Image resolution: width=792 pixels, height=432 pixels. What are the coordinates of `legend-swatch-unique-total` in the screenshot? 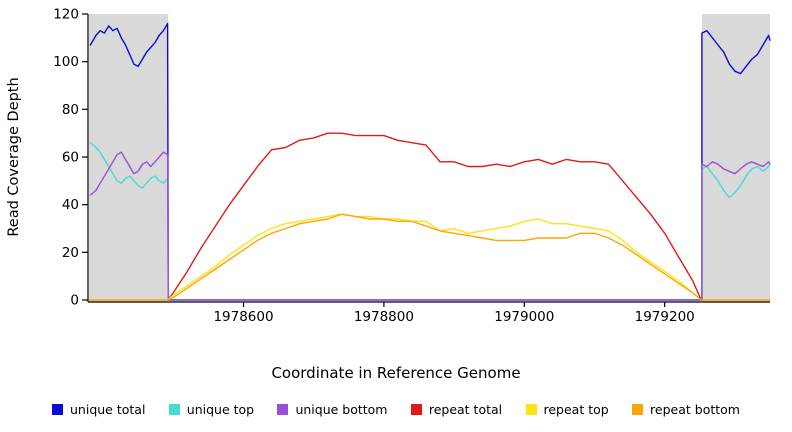 It's located at (57, 409).